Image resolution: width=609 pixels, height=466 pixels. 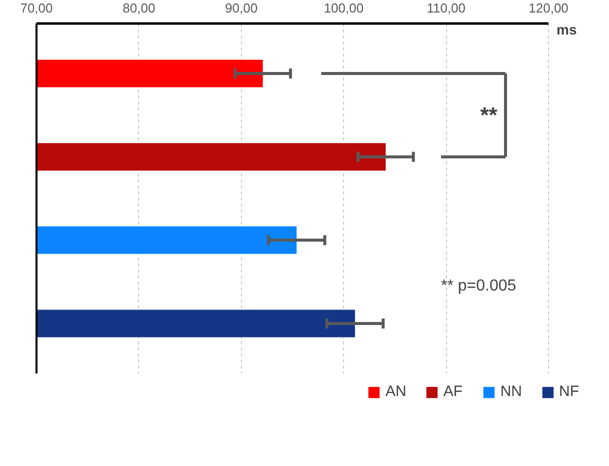 I want to click on x-tick-label: 70,00, so click(x=36, y=8).